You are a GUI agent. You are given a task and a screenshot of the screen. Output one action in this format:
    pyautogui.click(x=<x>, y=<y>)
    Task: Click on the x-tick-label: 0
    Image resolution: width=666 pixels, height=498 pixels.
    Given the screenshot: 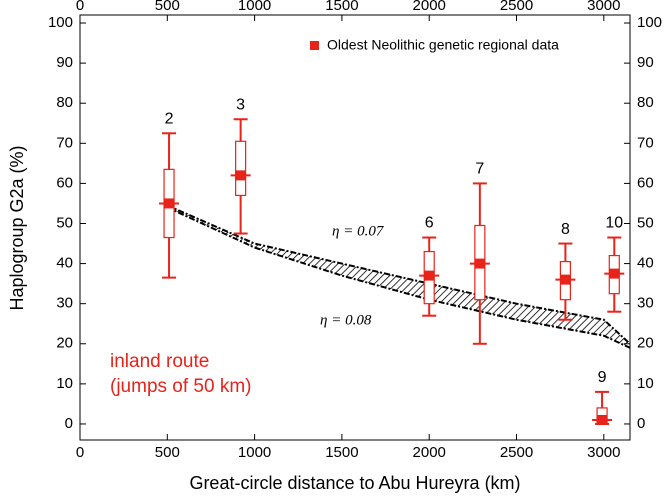 What is the action you would take?
    pyautogui.click(x=80, y=452)
    